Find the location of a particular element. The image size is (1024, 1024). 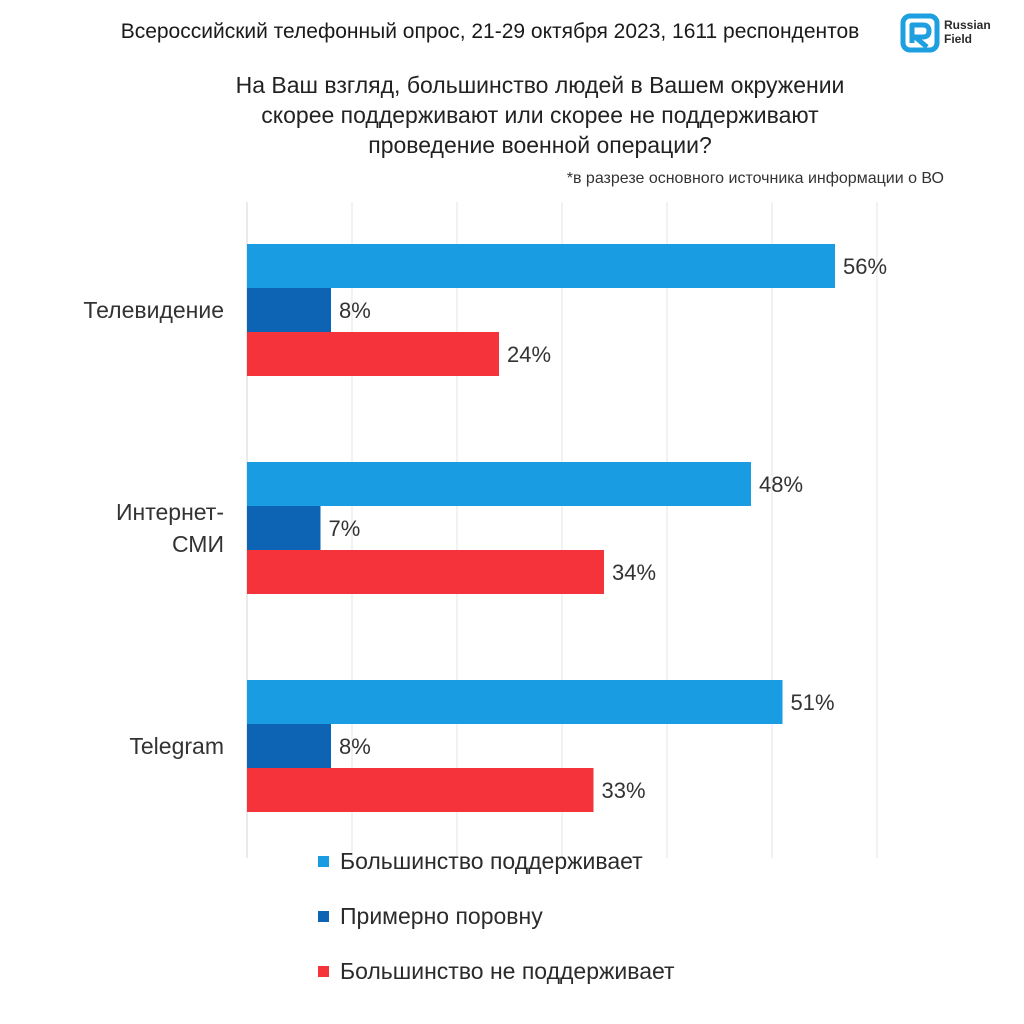

legend-item: Примерно поровну is located at coordinates (496, 916).